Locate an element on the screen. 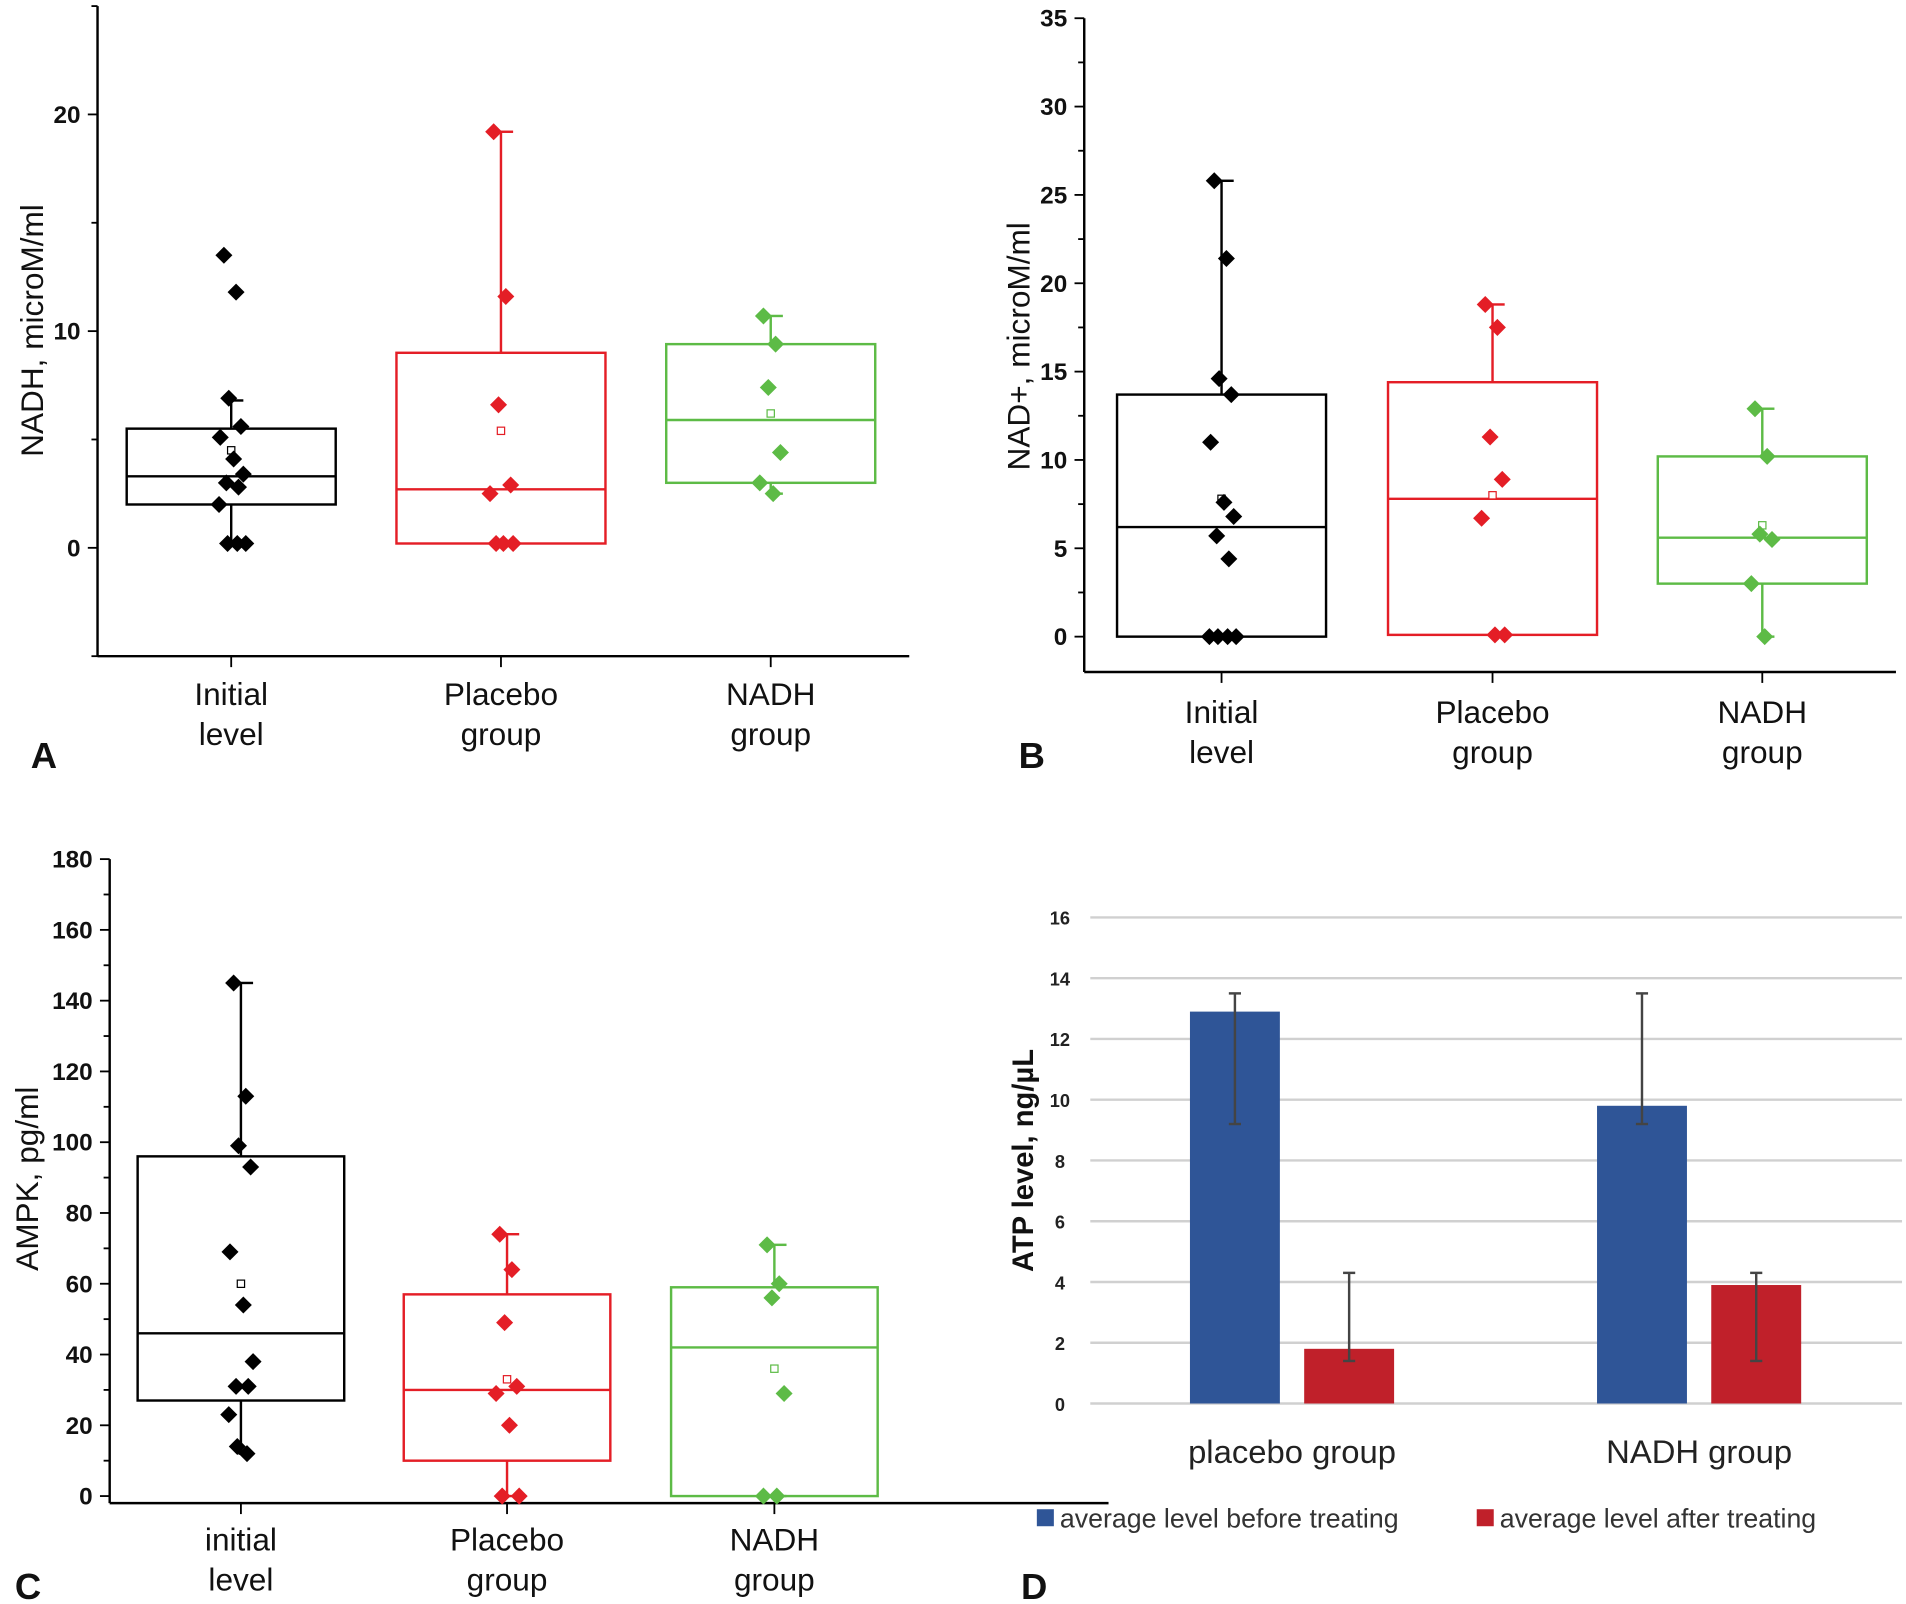  panel-letter: D is located at coordinates (1034, 1585).